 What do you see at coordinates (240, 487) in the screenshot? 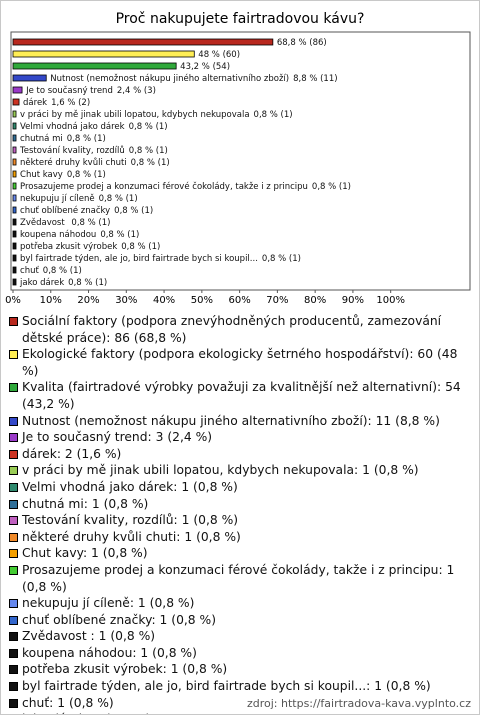
I see `legend-item: Velmi vhodná jako dárek: 1 (0,8 %)` at bounding box center [240, 487].